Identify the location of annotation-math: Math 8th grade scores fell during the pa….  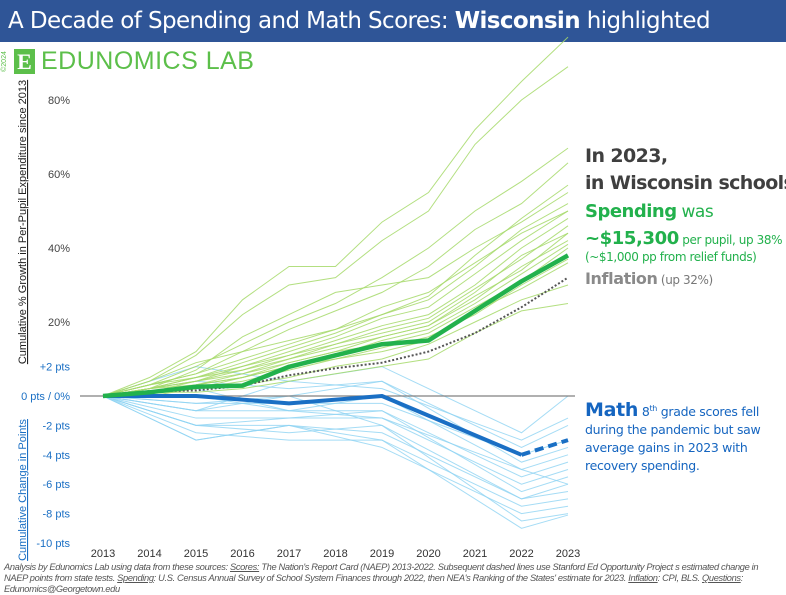
(685, 437).